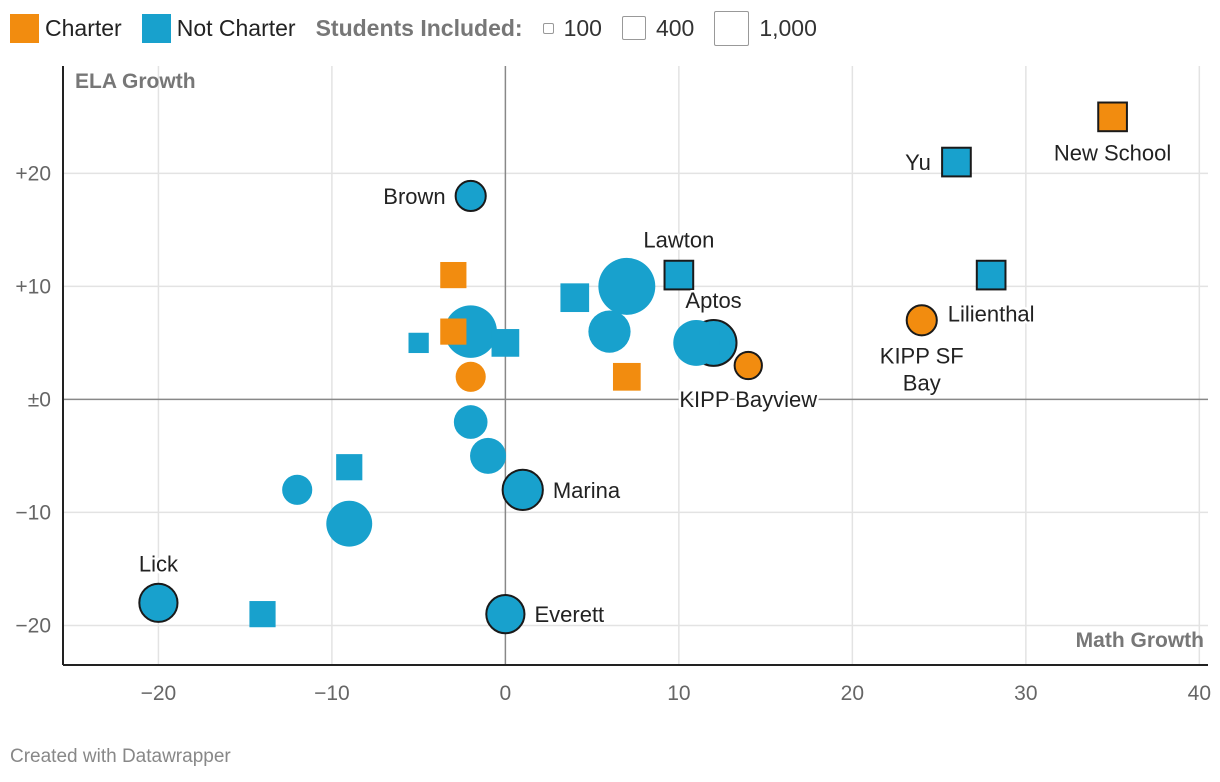 Image resolution: width=1220 pixels, height=782 pixels. I want to click on x-tick-label: 0, so click(506, 693).